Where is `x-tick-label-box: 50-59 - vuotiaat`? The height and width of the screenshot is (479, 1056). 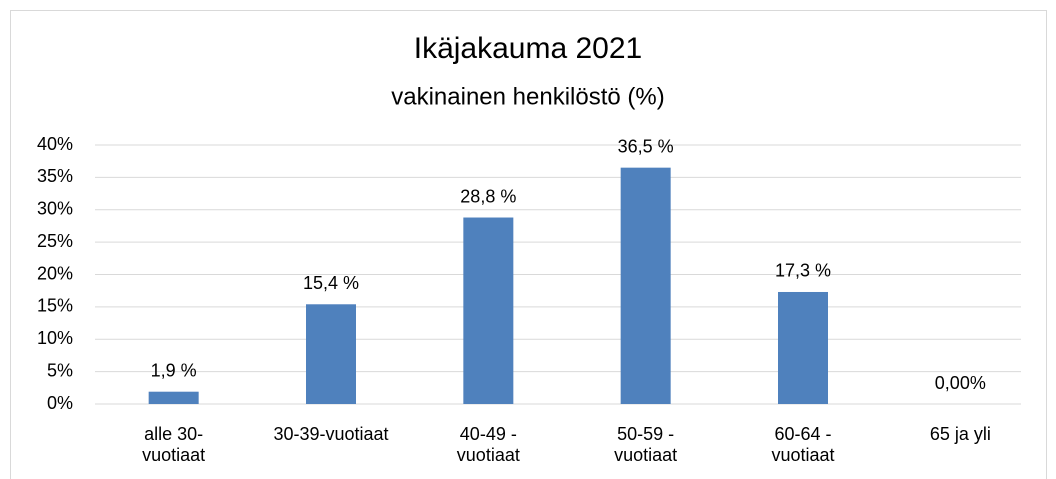 x-tick-label-box: 50-59 - vuotiaat is located at coordinates (646, 444).